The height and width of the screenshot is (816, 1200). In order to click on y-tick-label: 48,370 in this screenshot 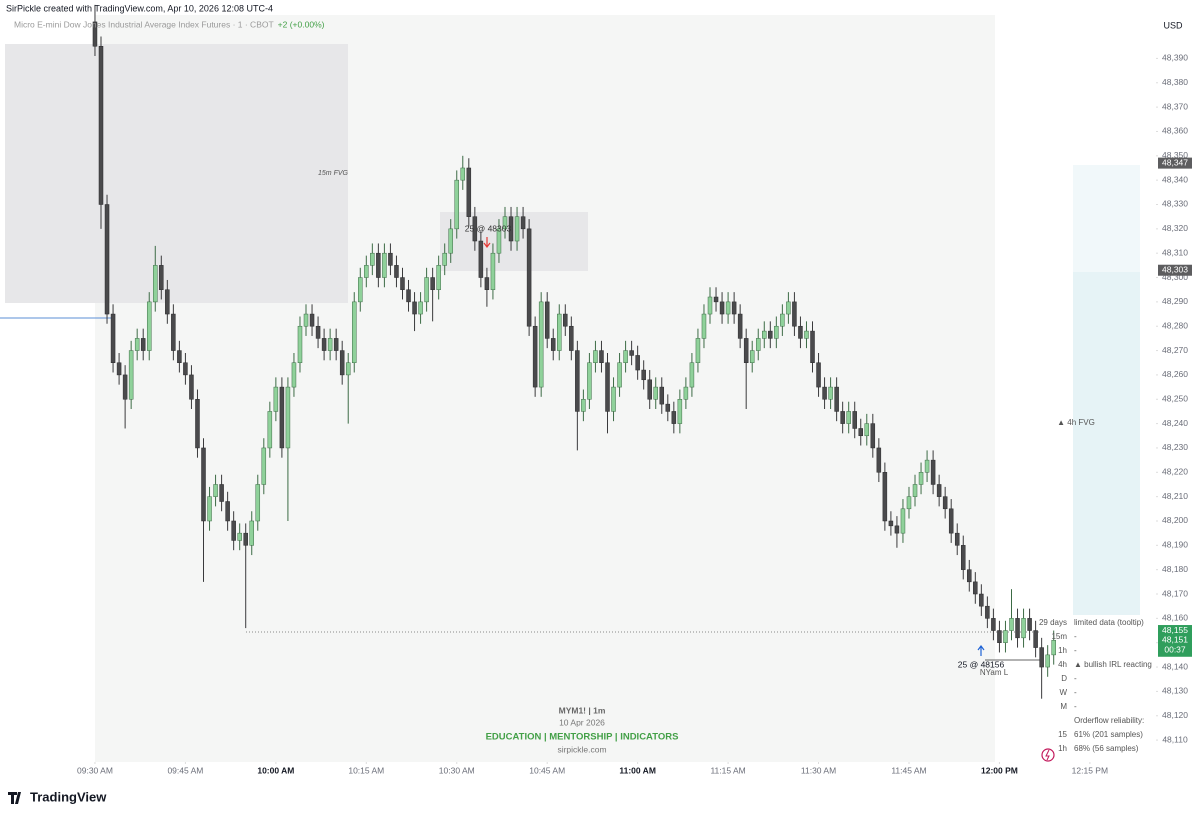, I will do `click(1175, 106)`.